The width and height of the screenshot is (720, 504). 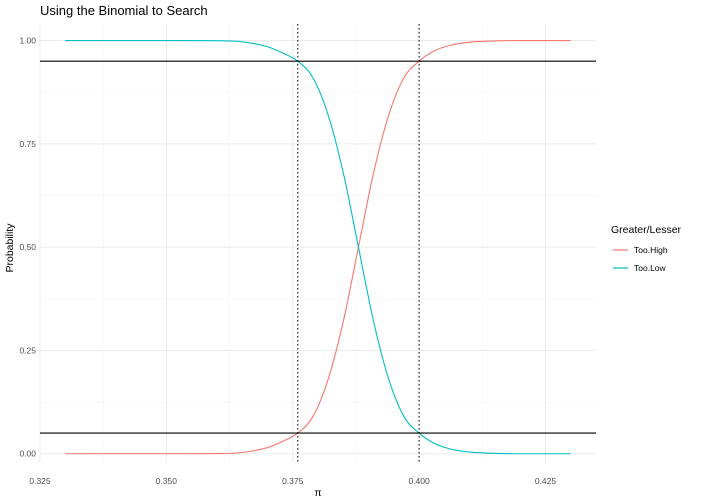 What do you see at coordinates (317, 493) in the screenshot?
I see `x-axis-title: π` at bounding box center [317, 493].